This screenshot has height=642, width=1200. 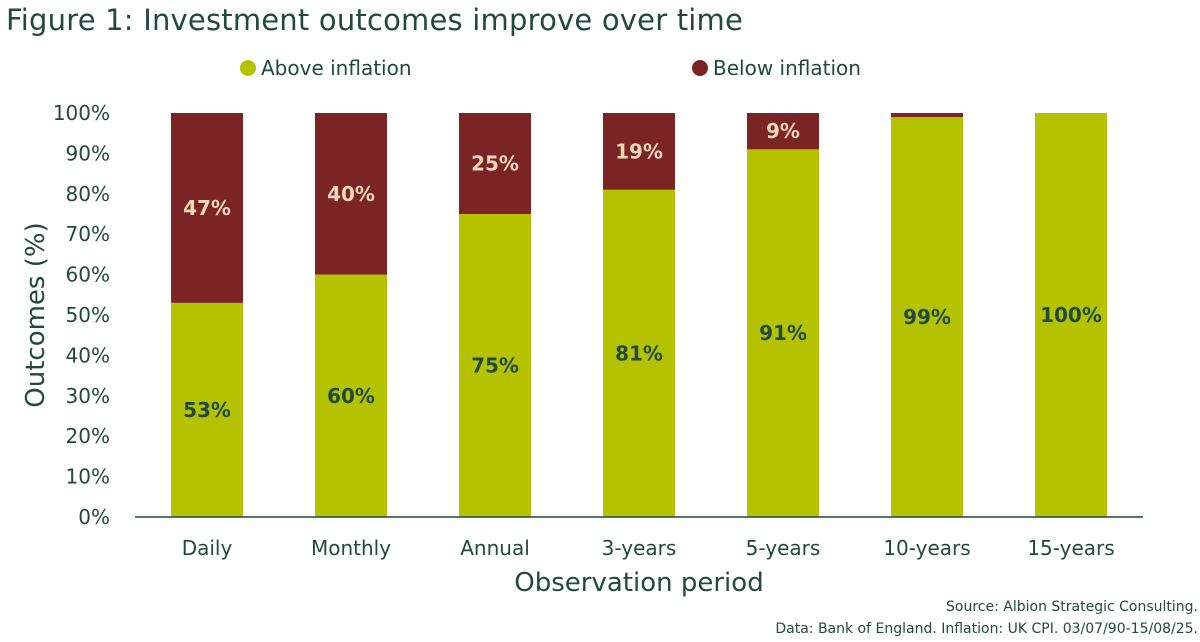 I want to click on y-tick-label: 0%, so click(x=94, y=517).